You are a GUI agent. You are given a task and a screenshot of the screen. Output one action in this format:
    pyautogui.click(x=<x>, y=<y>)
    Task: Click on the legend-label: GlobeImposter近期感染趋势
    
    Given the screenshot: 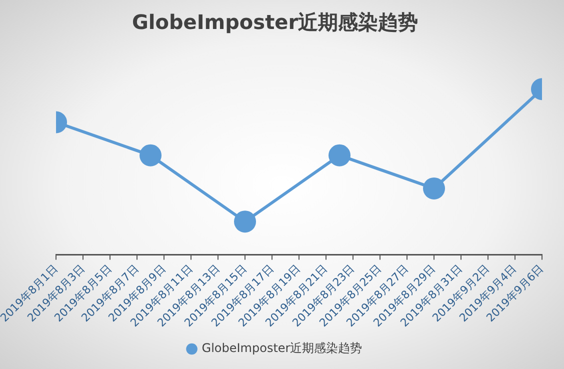 What is the action you would take?
    pyautogui.click(x=282, y=348)
    